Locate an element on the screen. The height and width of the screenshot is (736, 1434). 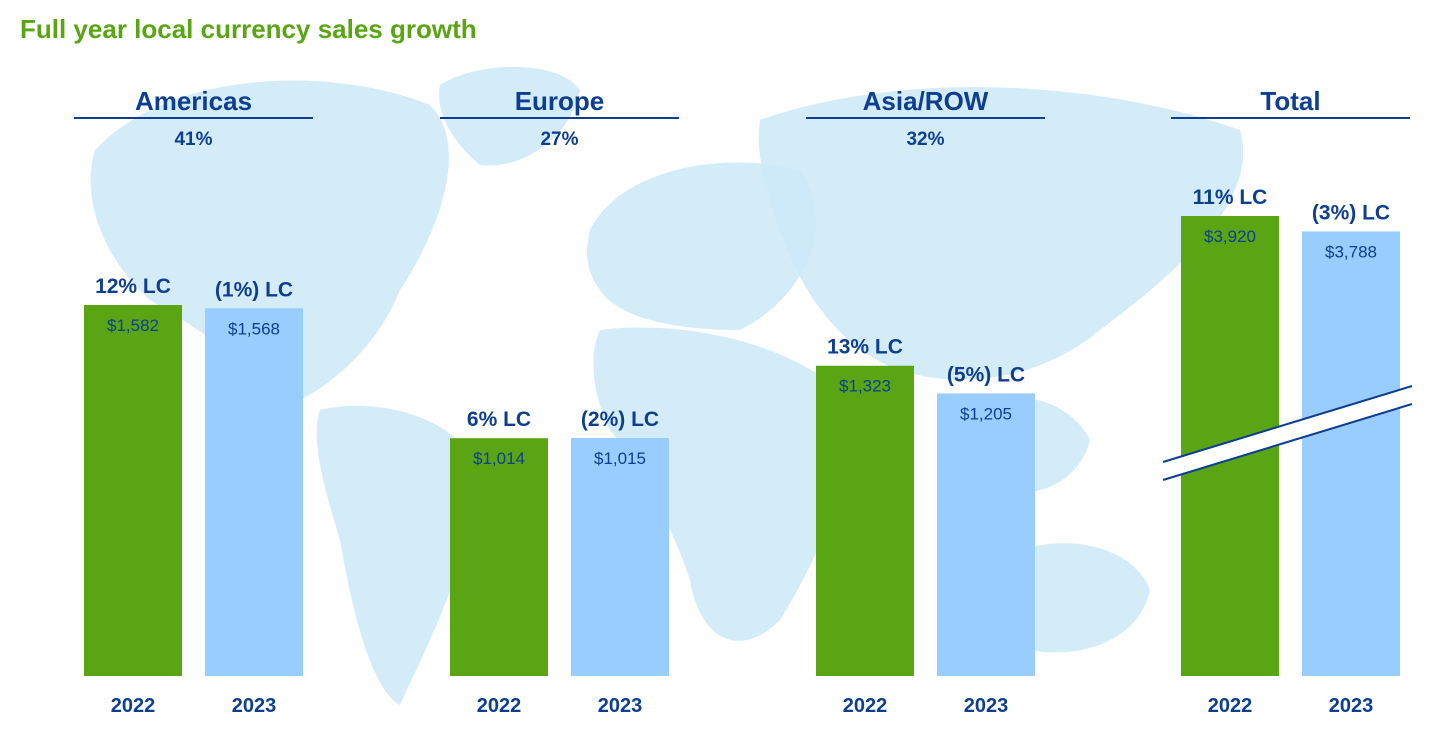
axis-break-line-upper is located at coordinates (1287, 424).